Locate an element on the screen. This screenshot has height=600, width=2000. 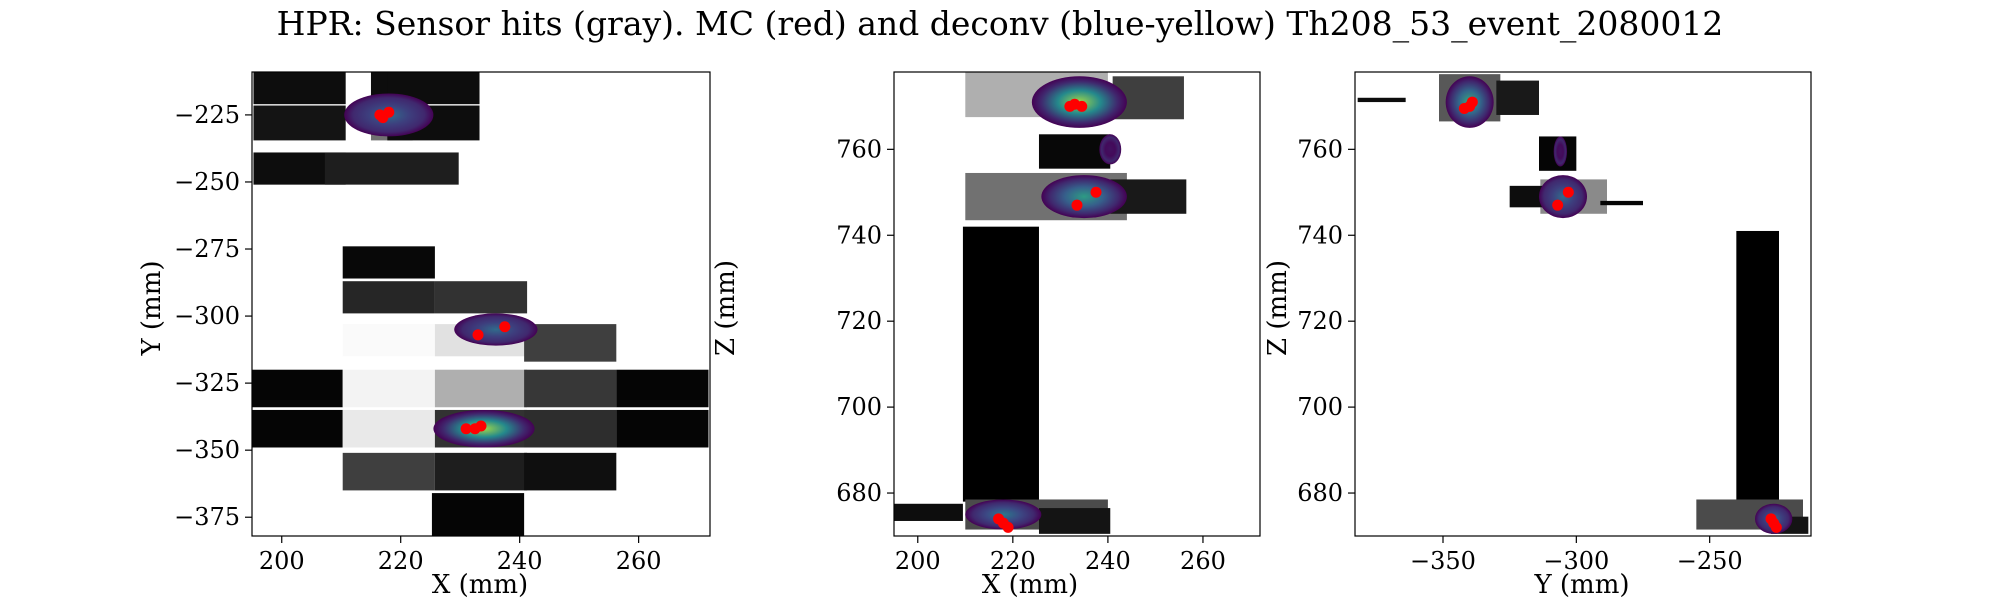
panel-yz-ytick-label: 680 is located at coordinates (1320, 493).